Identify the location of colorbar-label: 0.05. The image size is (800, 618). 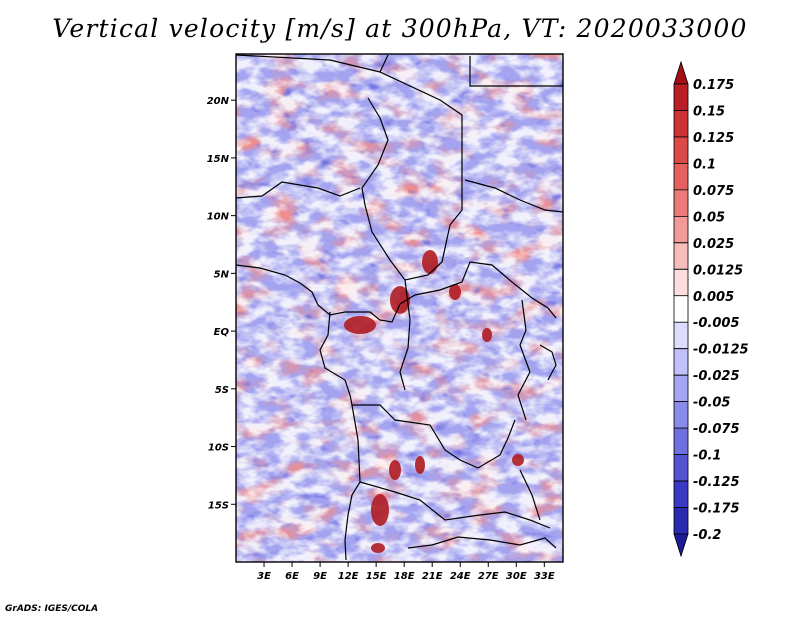
(709, 217).